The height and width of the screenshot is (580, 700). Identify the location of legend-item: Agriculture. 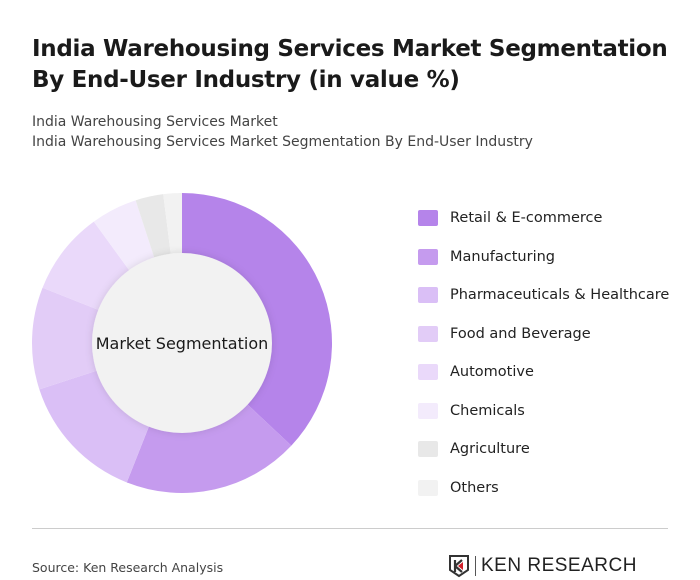
(543, 449).